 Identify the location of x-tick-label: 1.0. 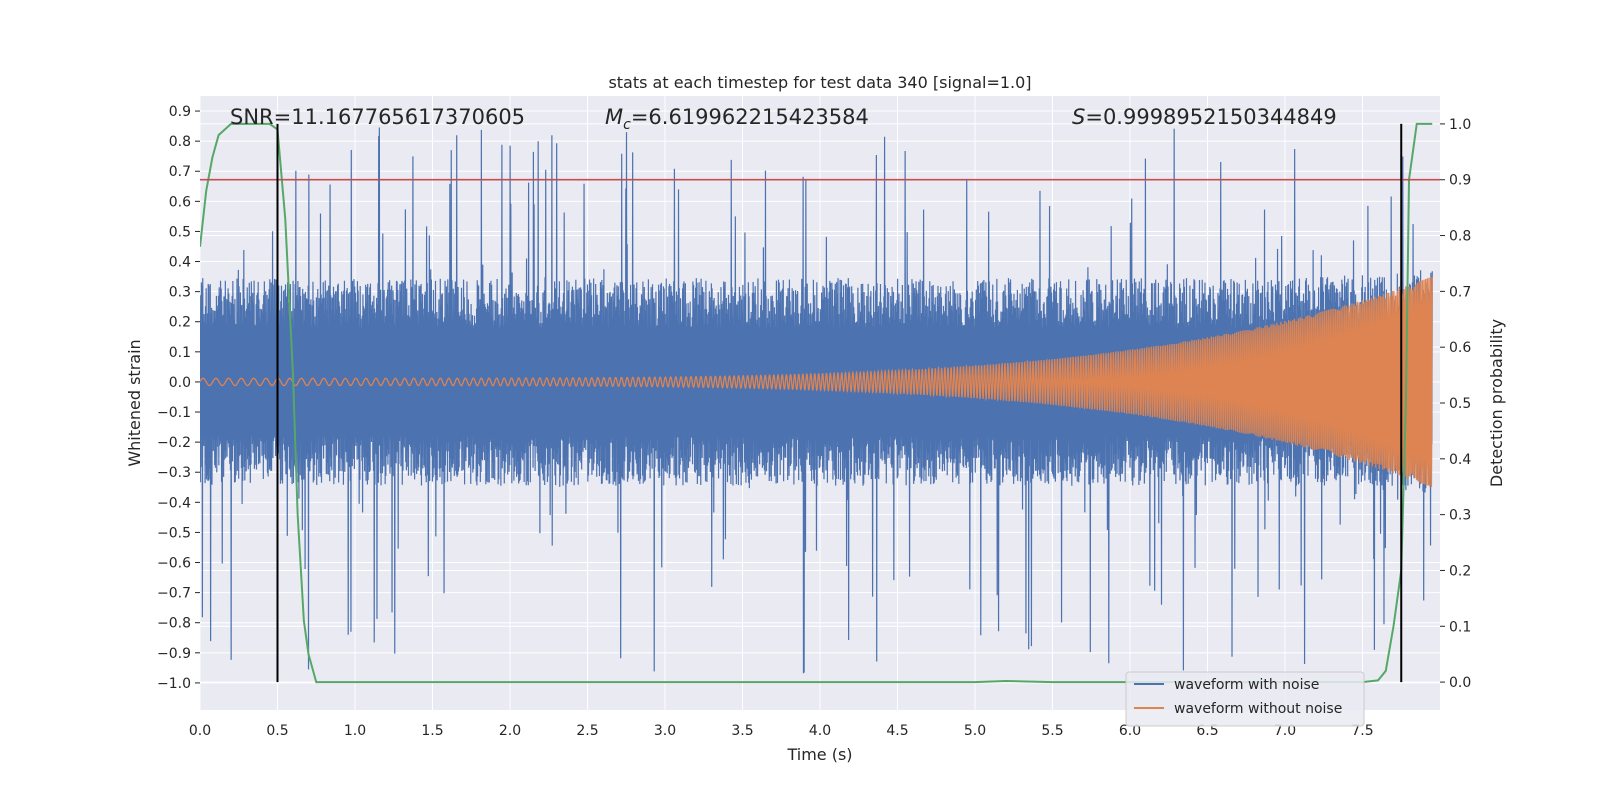
(355, 731).